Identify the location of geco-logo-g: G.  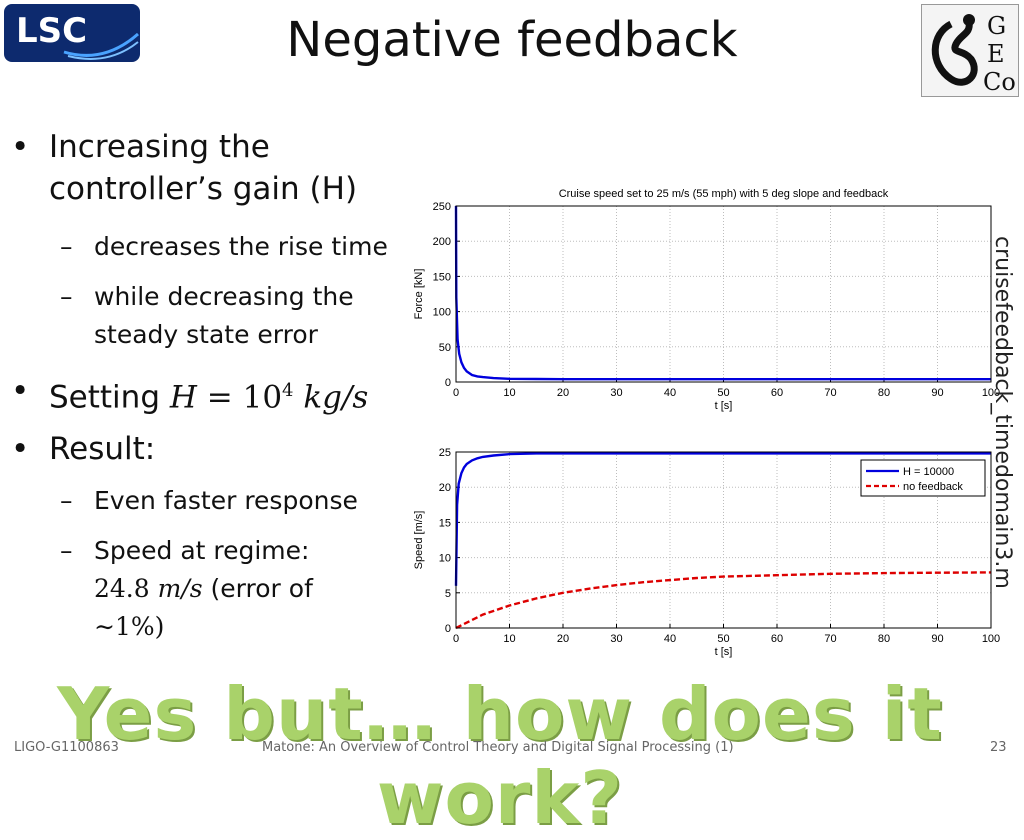
(996, 26).